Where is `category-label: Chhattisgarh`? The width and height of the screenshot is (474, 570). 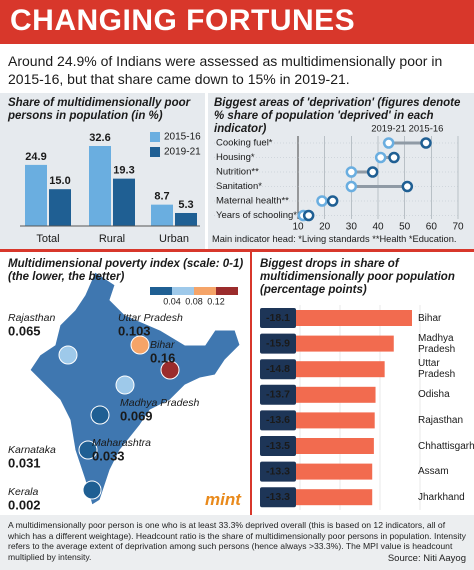
category-label: Chhattisgarh is located at coordinates (446, 446).